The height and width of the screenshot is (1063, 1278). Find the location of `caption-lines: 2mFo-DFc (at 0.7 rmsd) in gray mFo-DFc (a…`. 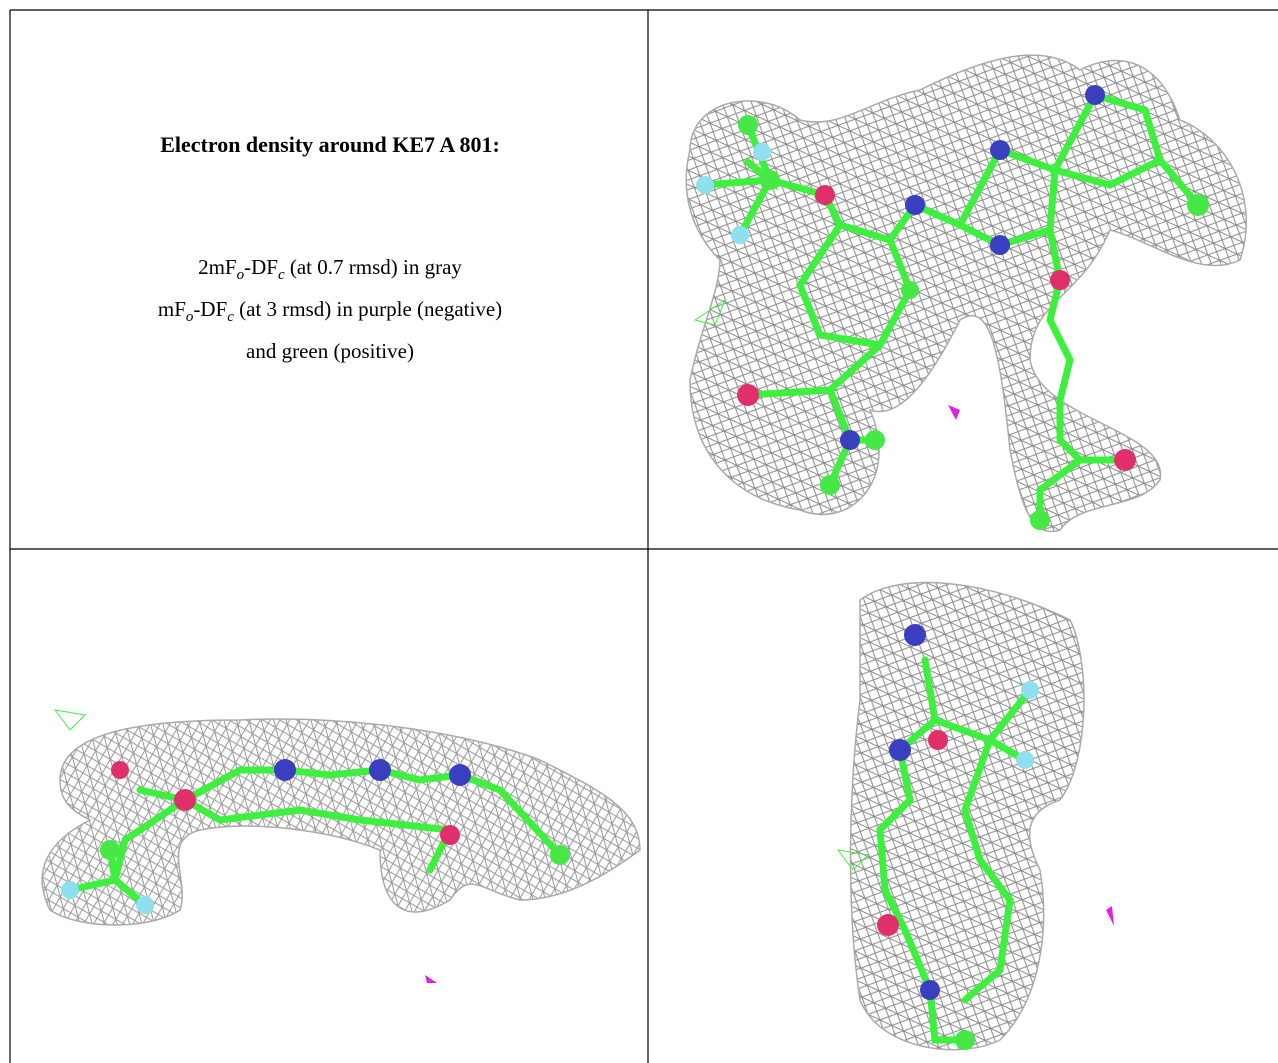

caption-lines: 2mFo-DFc (at 0.7 rmsd) in gray mFo-DFc (a… is located at coordinates (330, 309).